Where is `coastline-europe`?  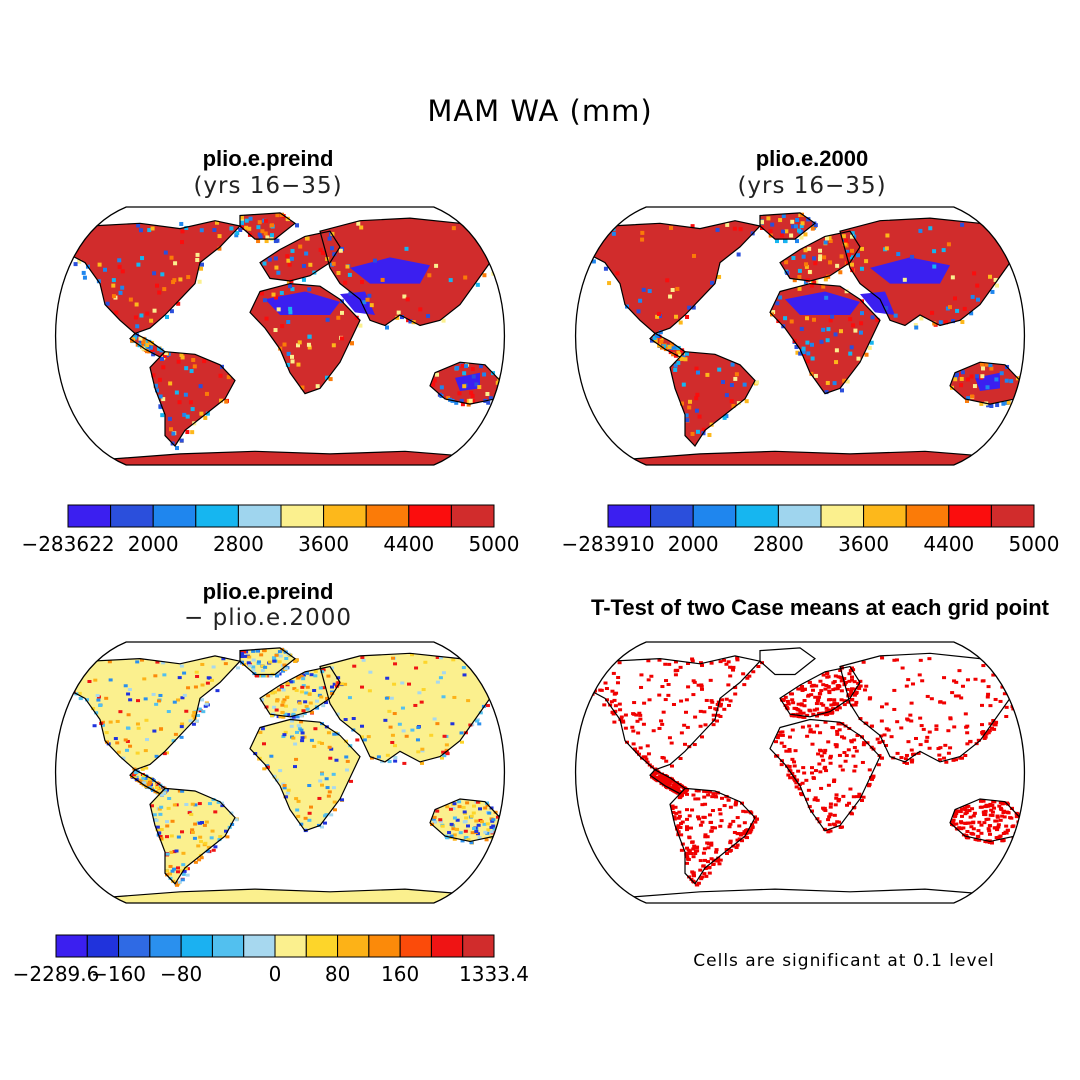
coastline-europe is located at coordinates (820, 256).